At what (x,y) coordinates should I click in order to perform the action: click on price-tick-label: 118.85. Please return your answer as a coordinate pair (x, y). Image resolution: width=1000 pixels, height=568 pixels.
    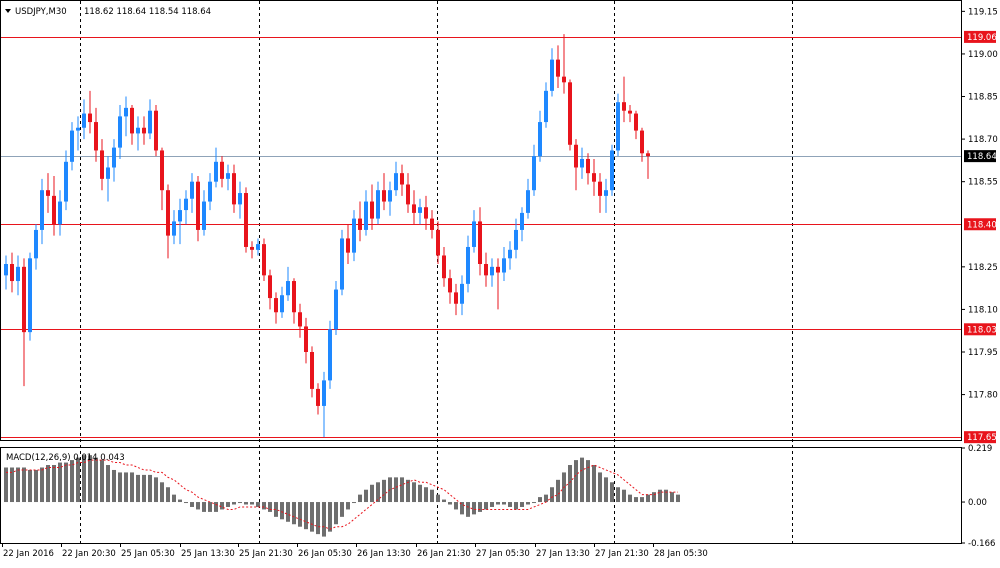
    Looking at the image, I should click on (983, 98).